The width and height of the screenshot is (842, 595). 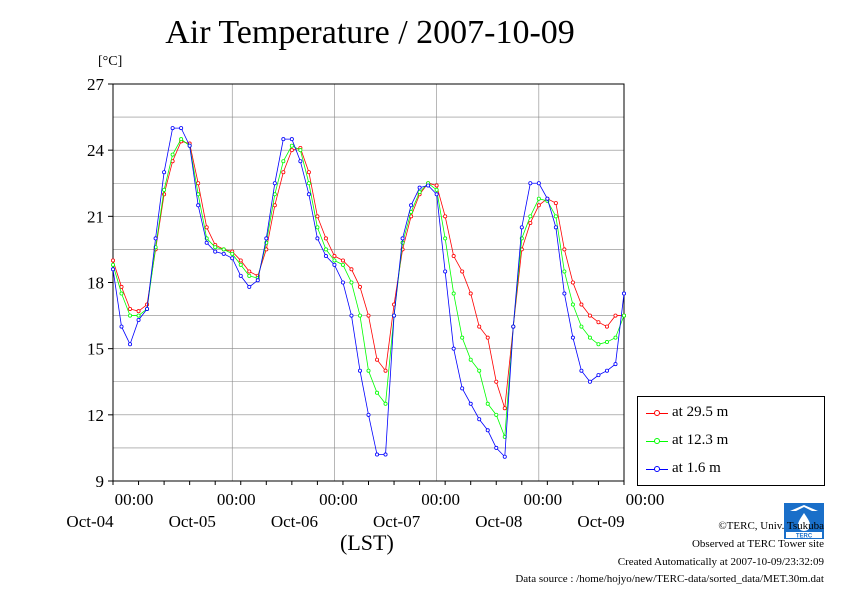 What do you see at coordinates (96, 84) in the screenshot?
I see `y-tick-label: 27` at bounding box center [96, 84].